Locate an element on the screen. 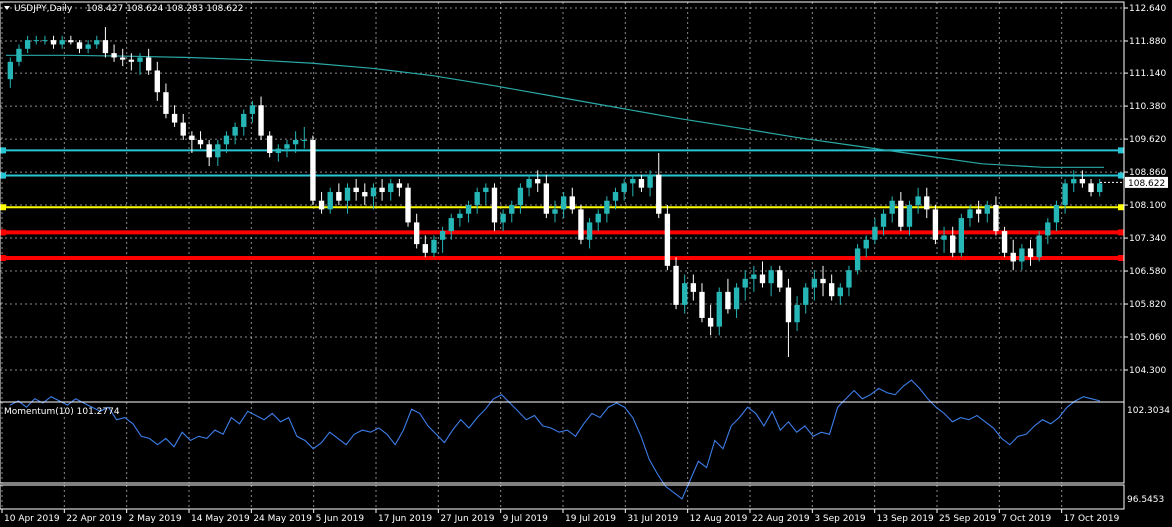 The width and height of the screenshot is (1172, 527). xtick-label: 2 May 2019 is located at coordinates (155, 519).